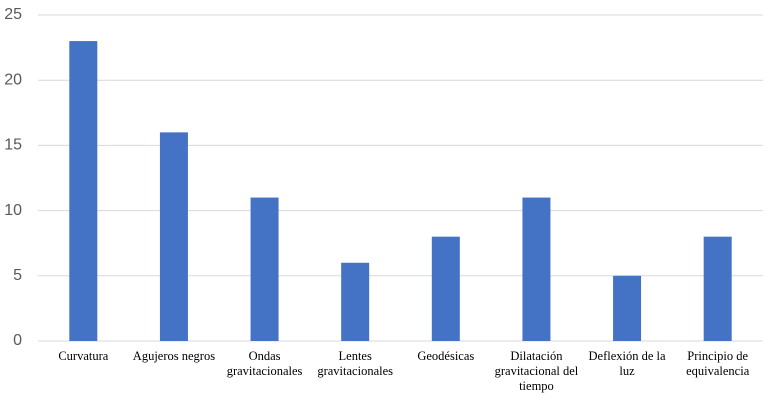 The height and width of the screenshot is (400, 773). Describe the element at coordinates (17, 275) in the screenshot. I see `y-tick-label: 5` at that location.